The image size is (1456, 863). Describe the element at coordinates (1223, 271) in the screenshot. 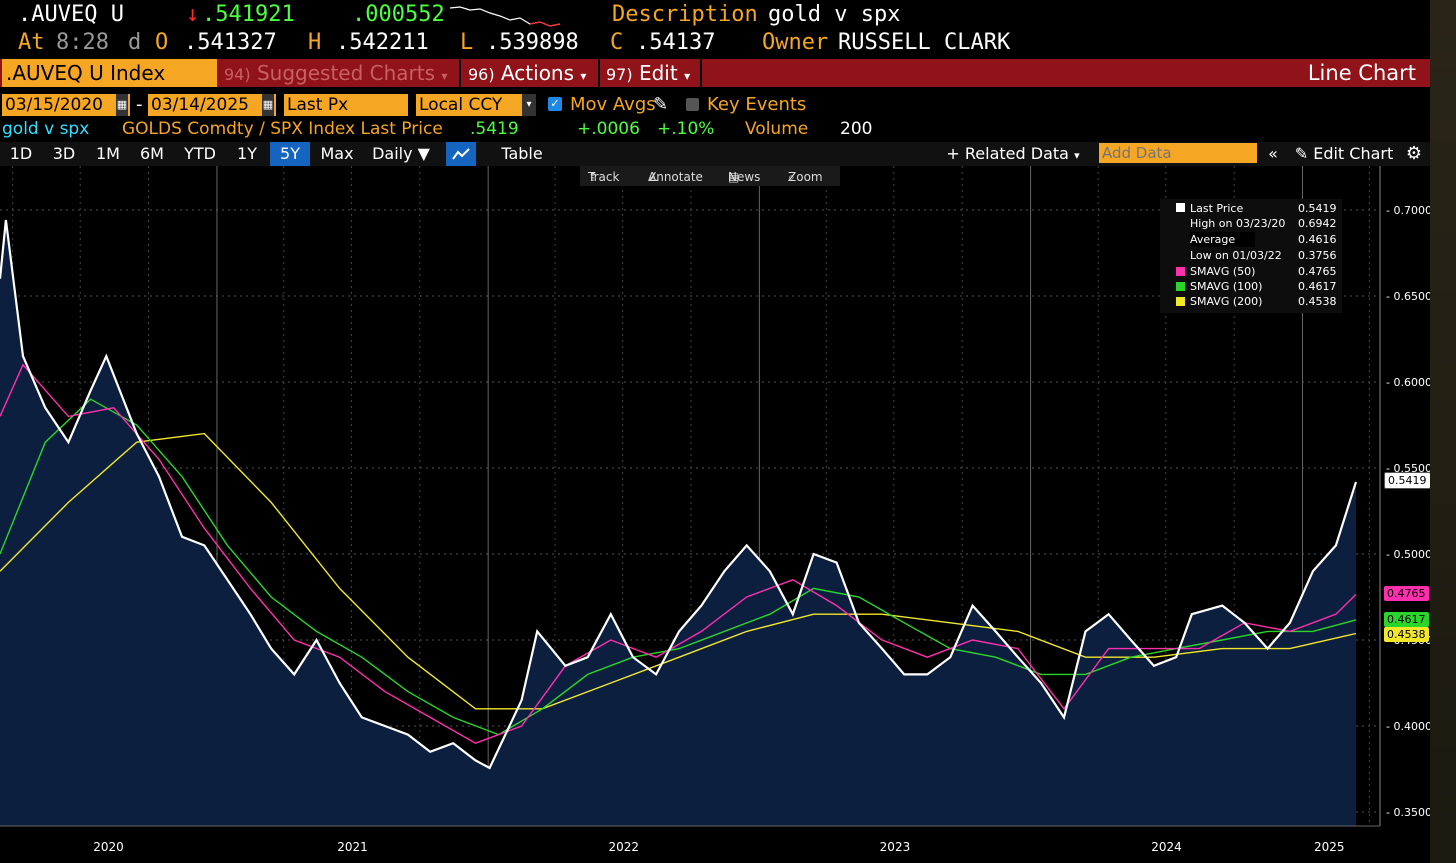

I see `legend-label-sma50: SMAVG (50)` at that location.